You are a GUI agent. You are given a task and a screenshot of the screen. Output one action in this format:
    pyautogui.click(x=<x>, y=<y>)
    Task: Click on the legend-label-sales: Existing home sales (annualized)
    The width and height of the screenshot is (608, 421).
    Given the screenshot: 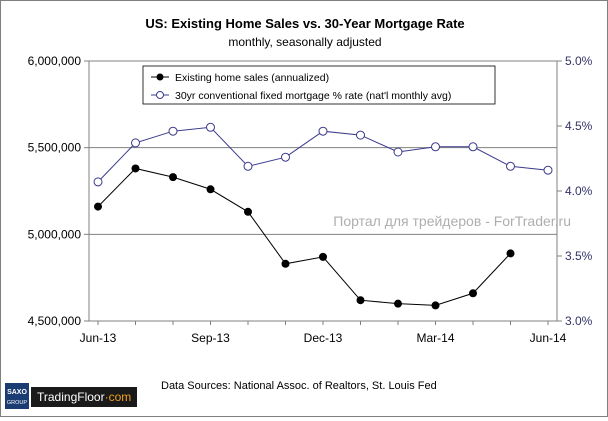 What is the action you would take?
    pyautogui.click(x=252, y=78)
    